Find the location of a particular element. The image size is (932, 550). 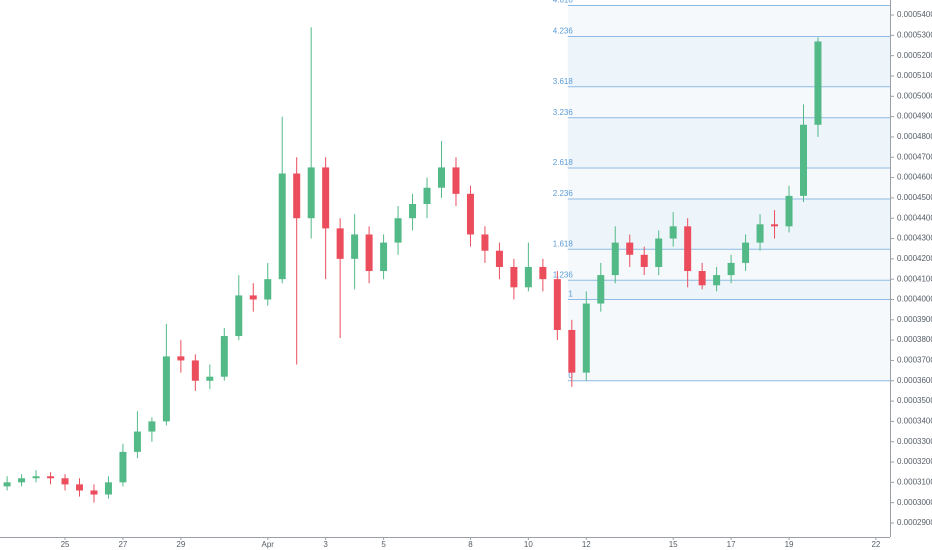

y-tick-label: 0.0004500 is located at coordinates (914, 197).